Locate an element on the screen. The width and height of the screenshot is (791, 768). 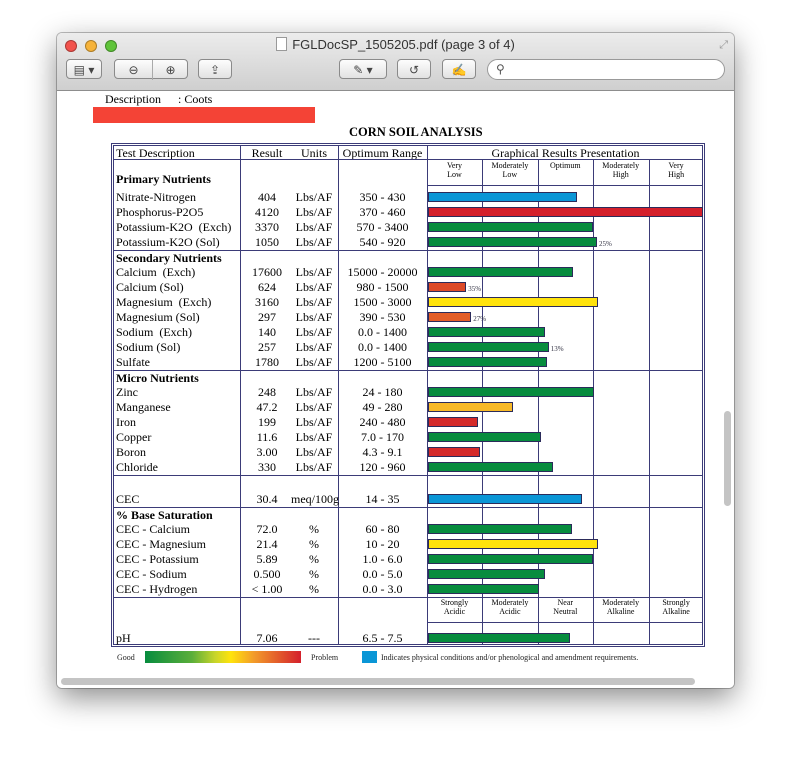
sidebar-toggle-icon: ▤ ▾ is located at coordinates (84, 70).